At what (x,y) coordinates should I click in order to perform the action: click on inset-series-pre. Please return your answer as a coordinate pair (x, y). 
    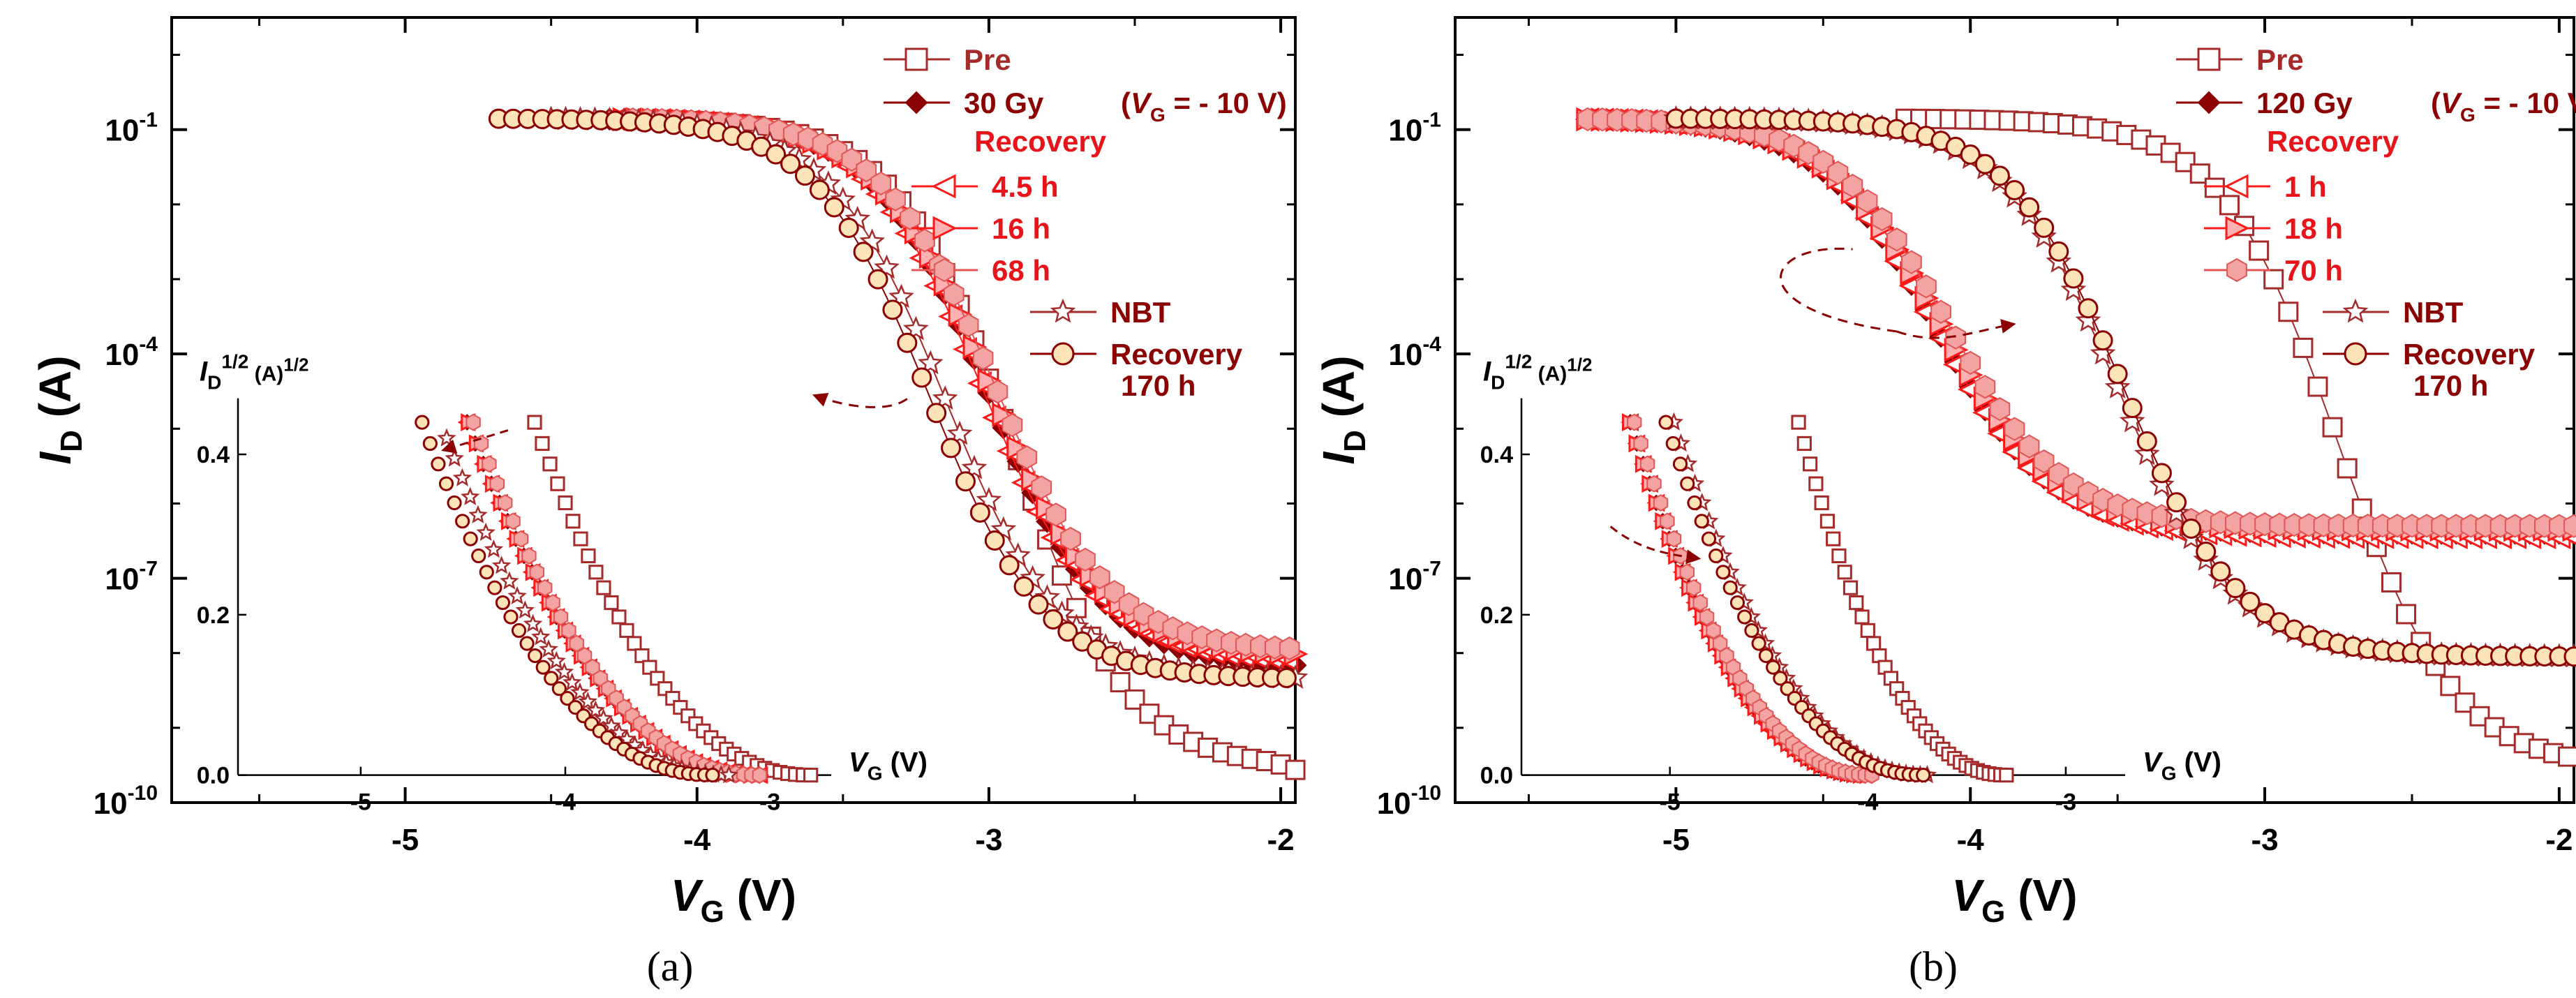
    Looking at the image, I should click on (1902, 599).